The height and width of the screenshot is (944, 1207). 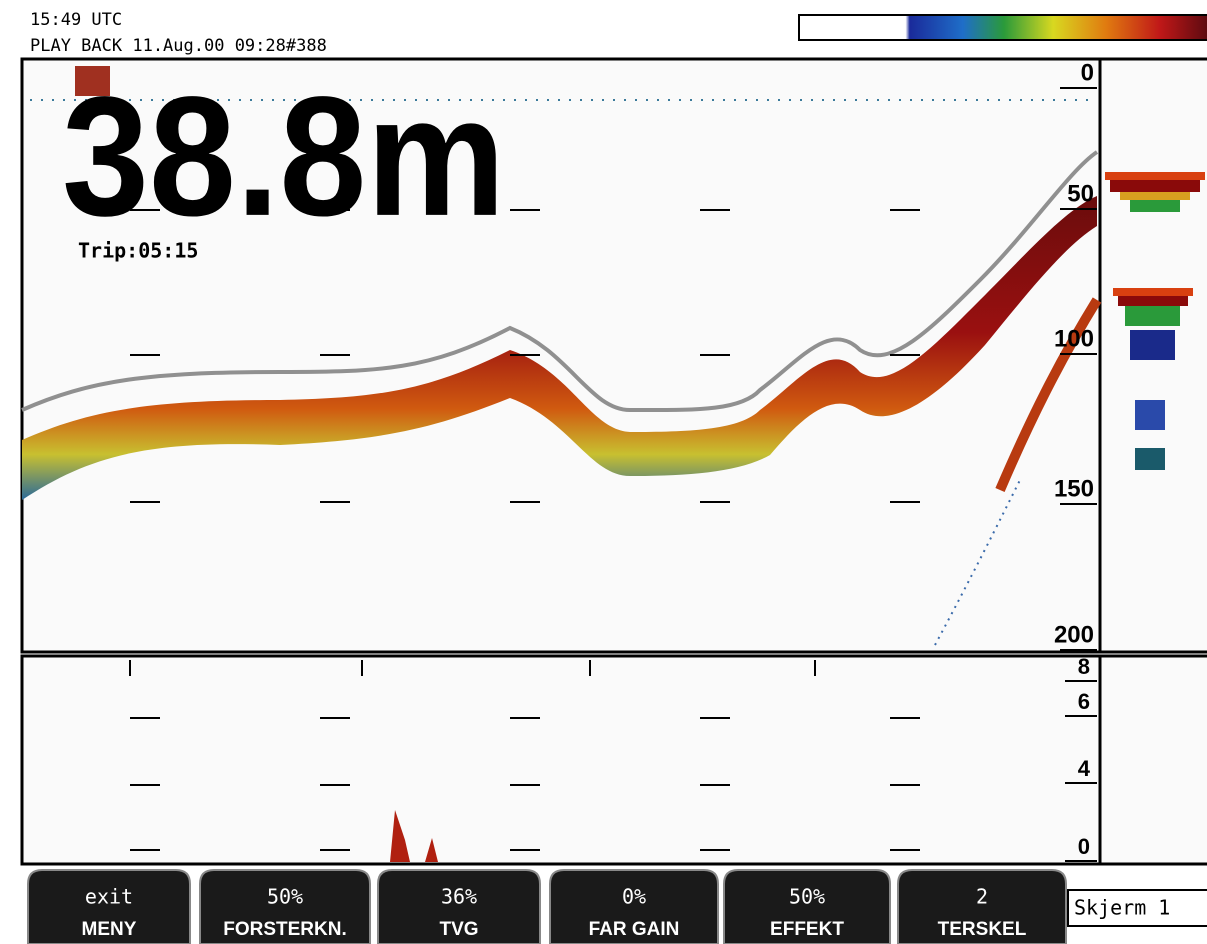 I want to click on depth-label: 0, so click(x=1087, y=72).